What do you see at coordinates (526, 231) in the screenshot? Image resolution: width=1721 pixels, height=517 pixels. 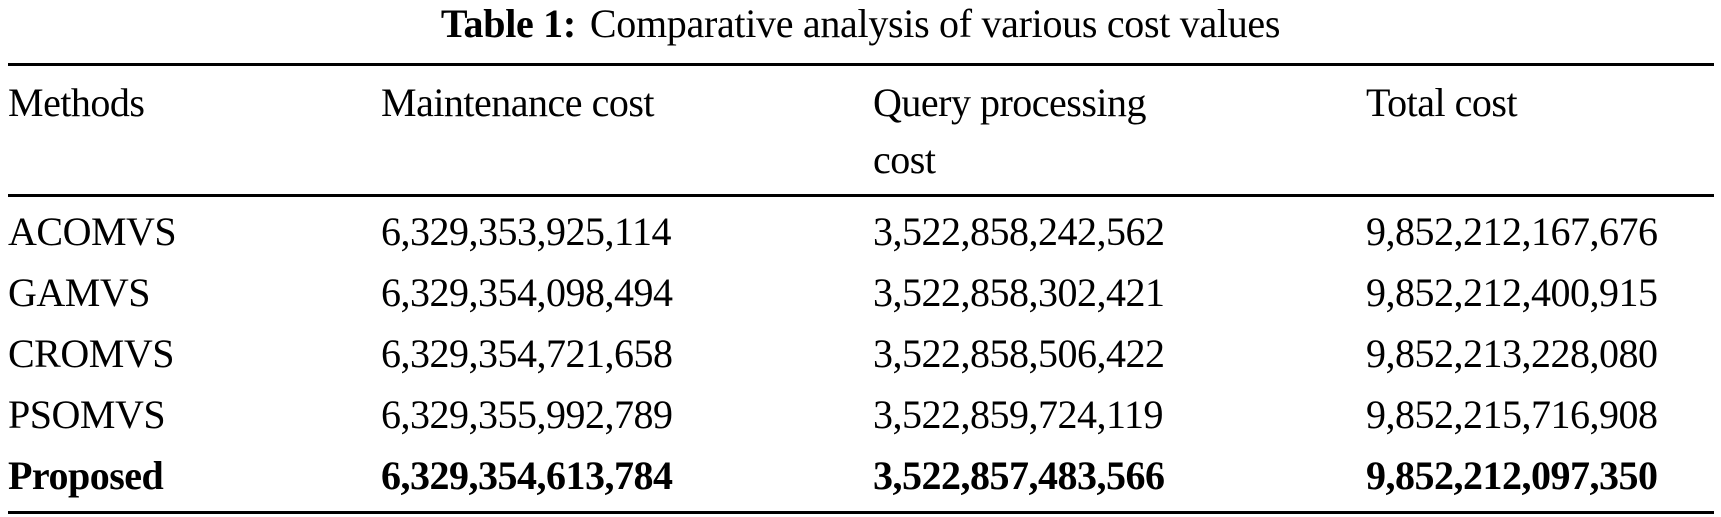 I see `cell-maintenance-cost: 6,329,353,925,114` at bounding box center [526, 231].